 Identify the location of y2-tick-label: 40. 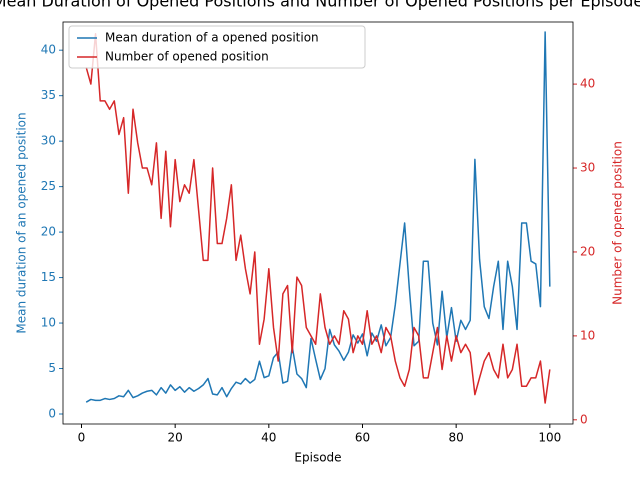
(587, 84).